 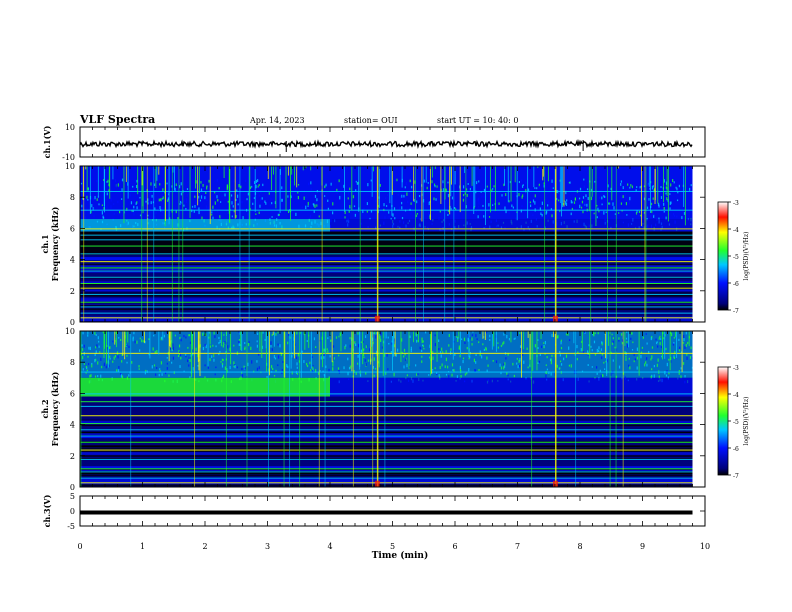 I want to click on start-time-label: start UT = 10: 40: 0, so click(x=477, y=120).